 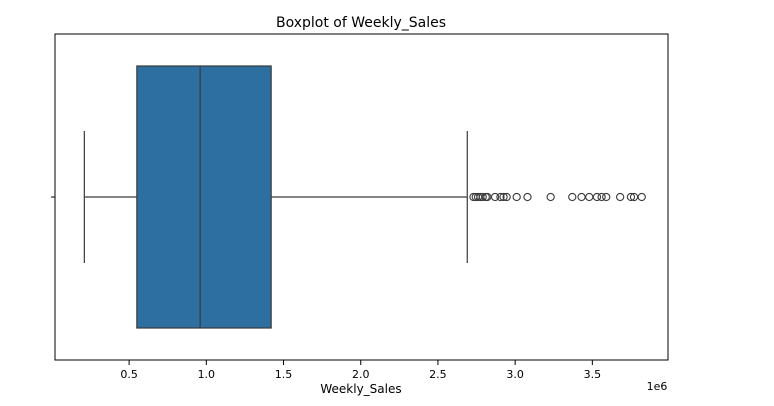 I want to click on x-tick-label: 3.5, so click(x=593, y=374).